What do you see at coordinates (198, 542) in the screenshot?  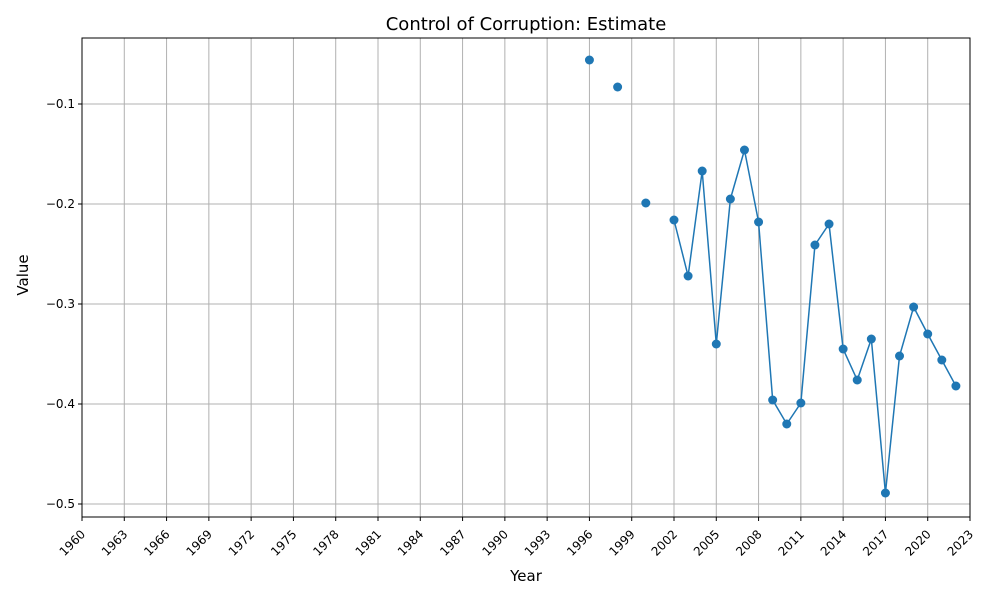 I see `x-tick-label: 1969` at bounding box center [198, 542].